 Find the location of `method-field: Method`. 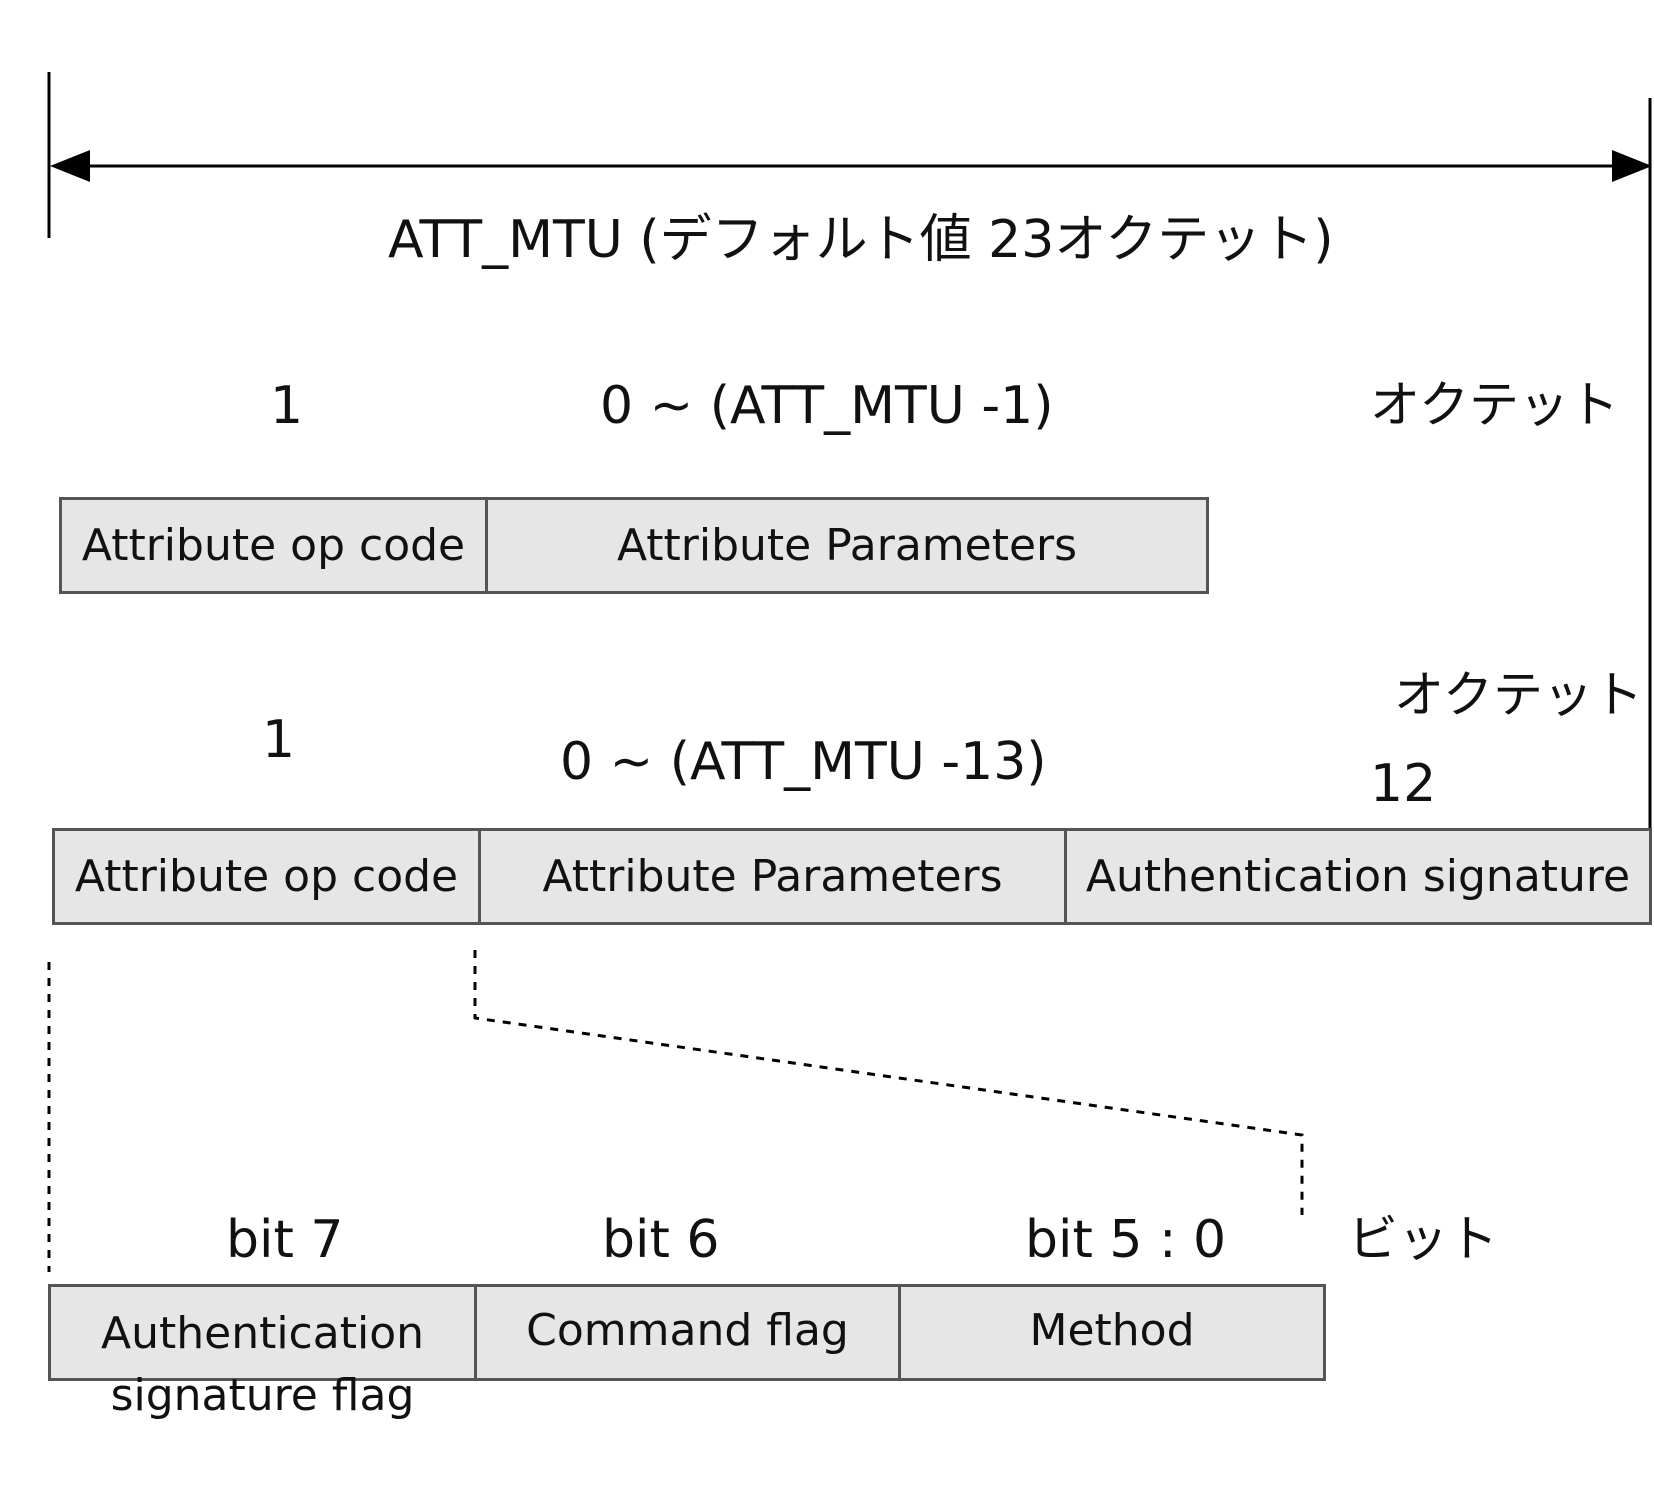

method-field: Method is located at coordinates (1112, 1332).